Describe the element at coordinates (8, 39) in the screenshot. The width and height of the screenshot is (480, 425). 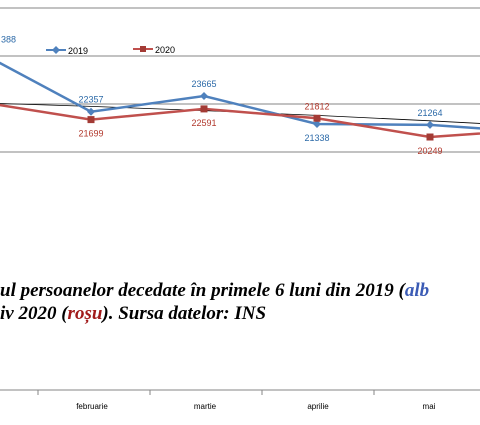
I see `series-2019-data-label: 388` at that location.